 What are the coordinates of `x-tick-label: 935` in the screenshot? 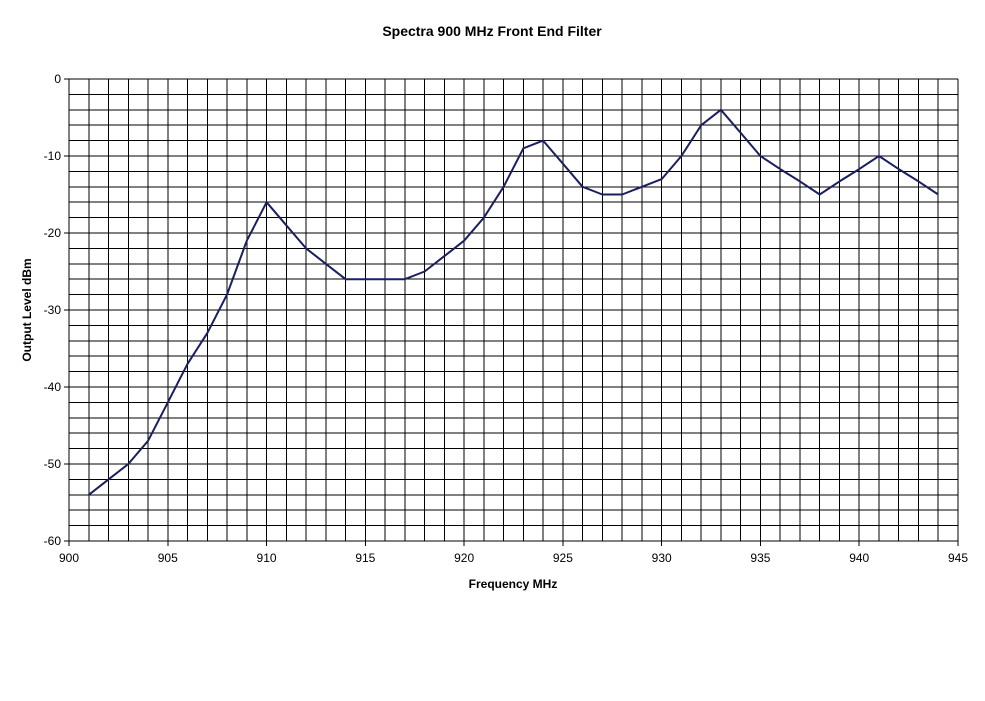 It's located at (760, 558).